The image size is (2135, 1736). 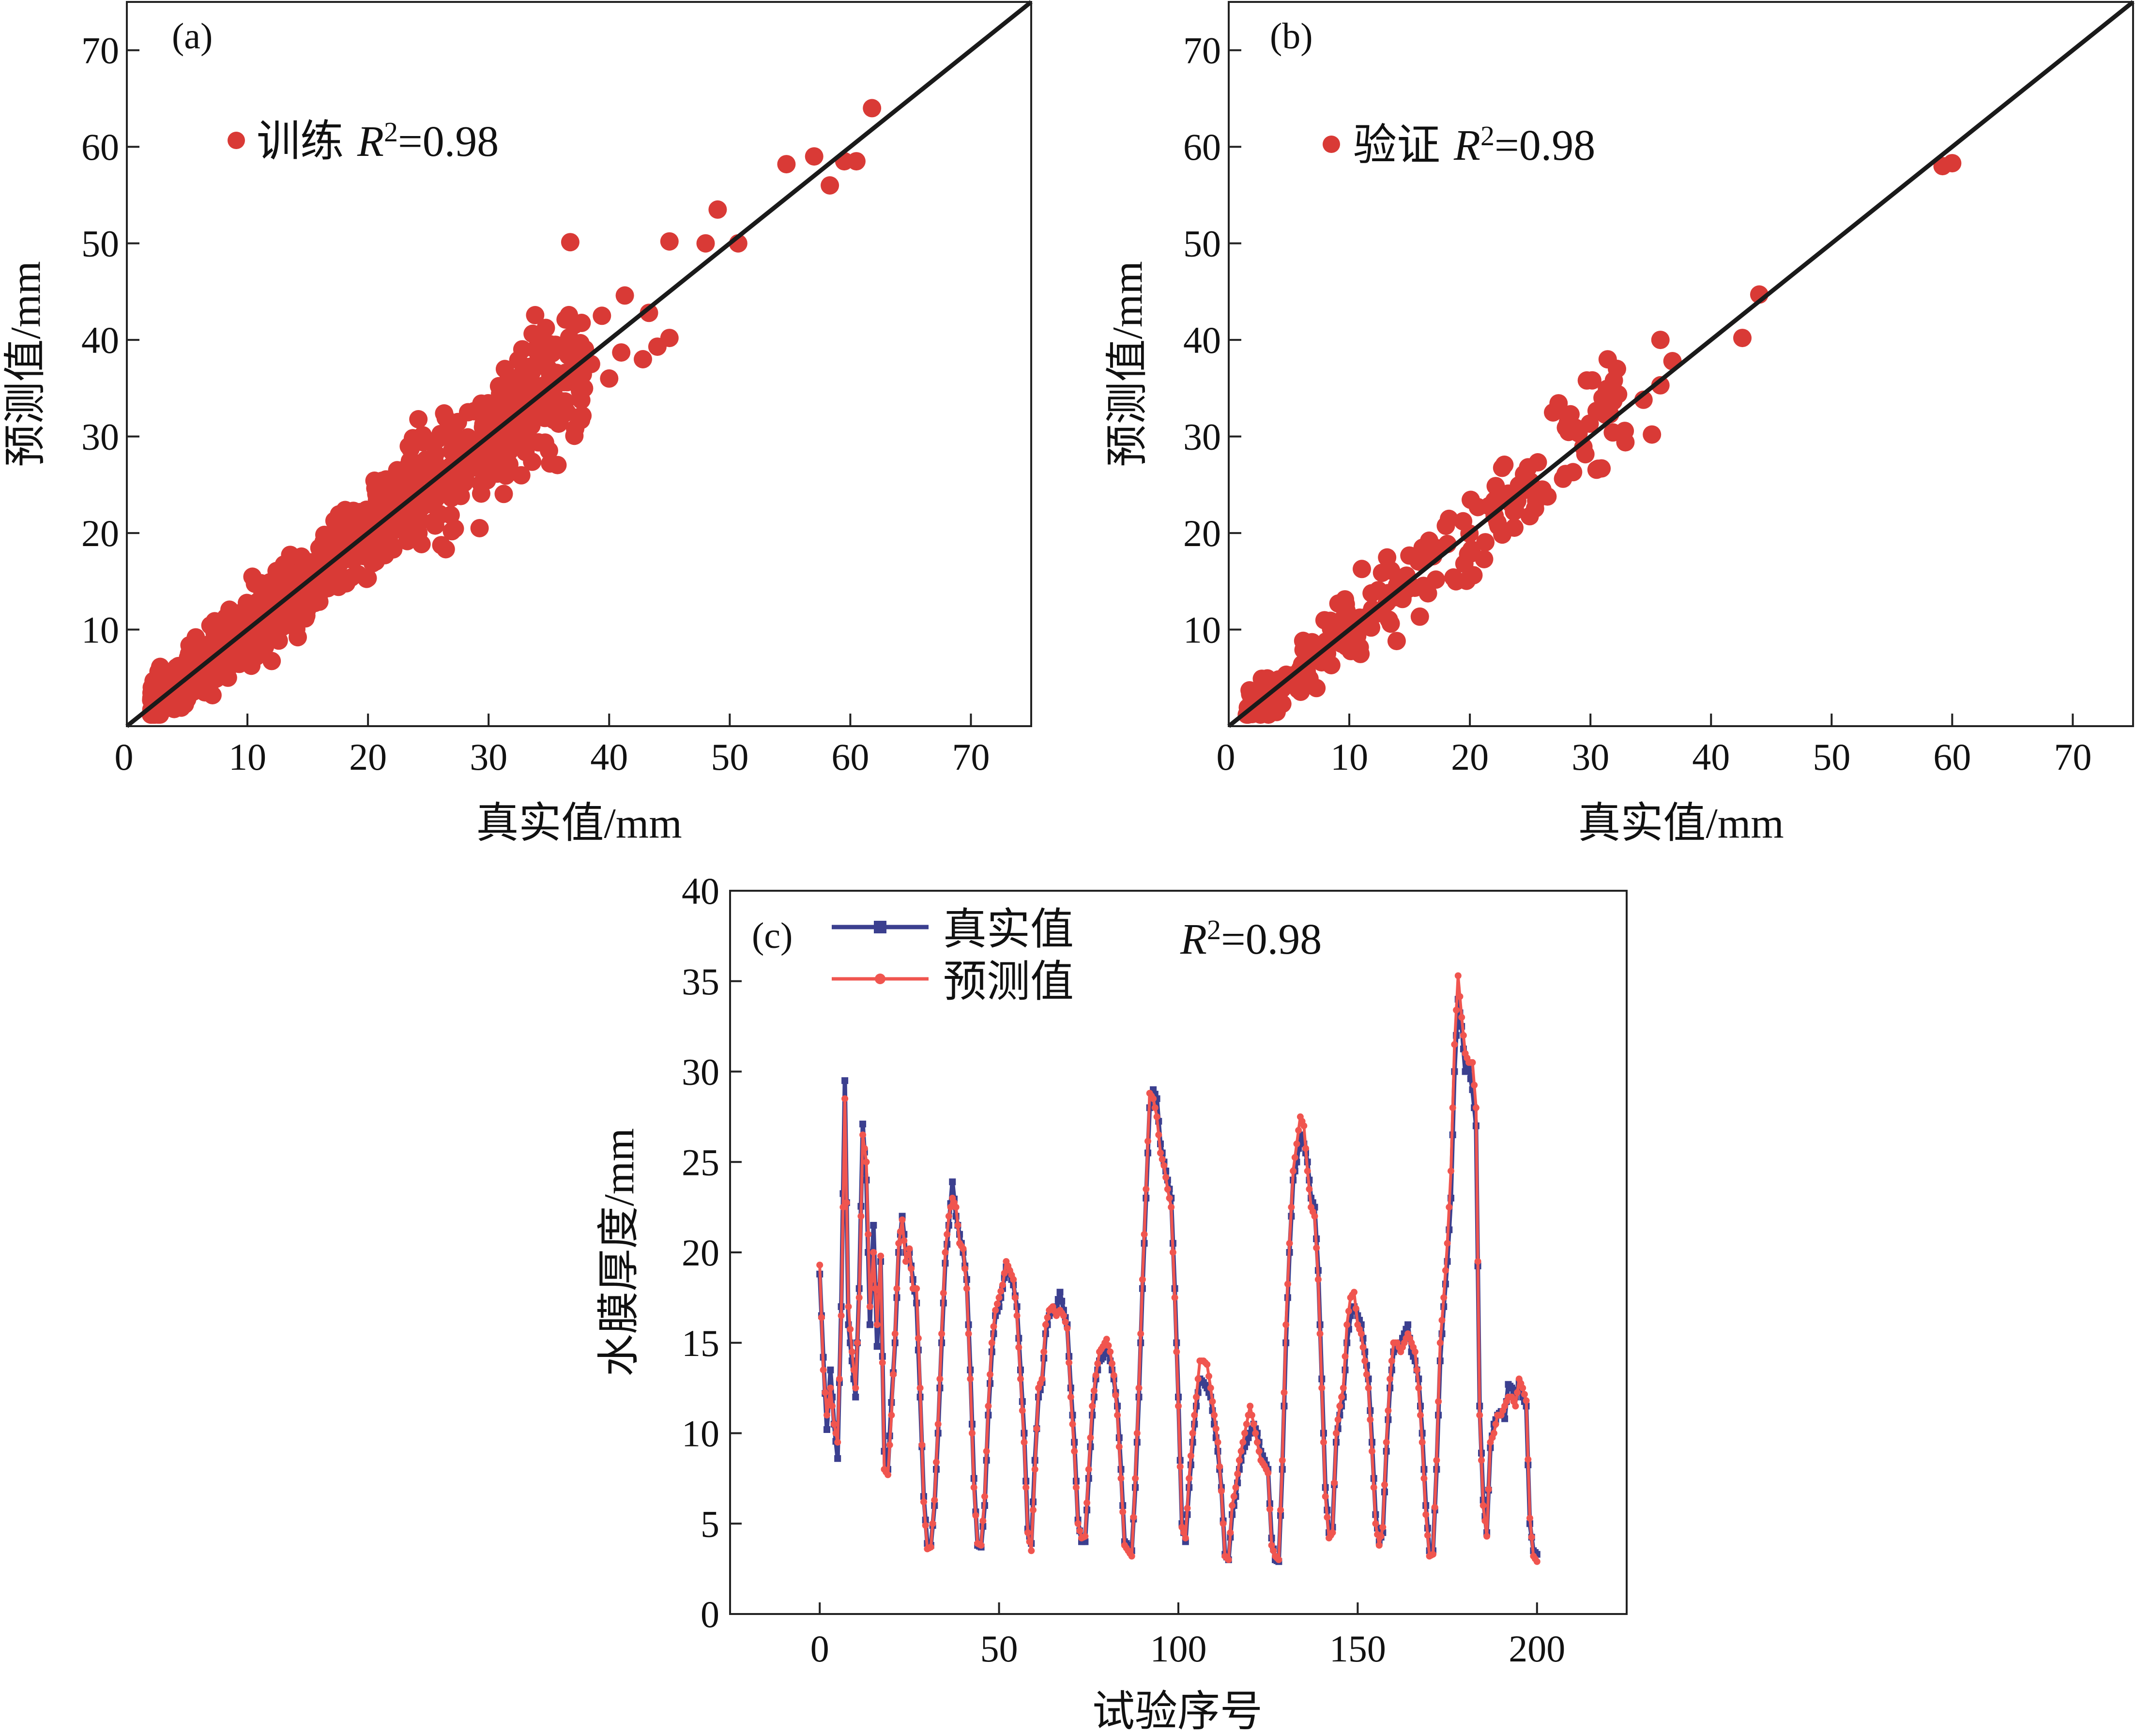 What do you see at coordinates (1466, 145) in the screenshot?
I see `panel-b-r2-symbol: R` at bounding box center [1466, 145].